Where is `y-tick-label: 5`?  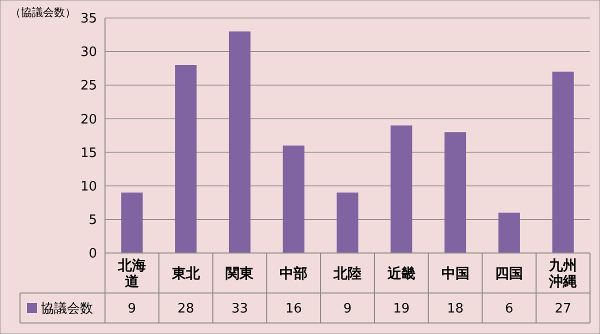
y-tick-label: 5 is located at coordinates (92, 220).